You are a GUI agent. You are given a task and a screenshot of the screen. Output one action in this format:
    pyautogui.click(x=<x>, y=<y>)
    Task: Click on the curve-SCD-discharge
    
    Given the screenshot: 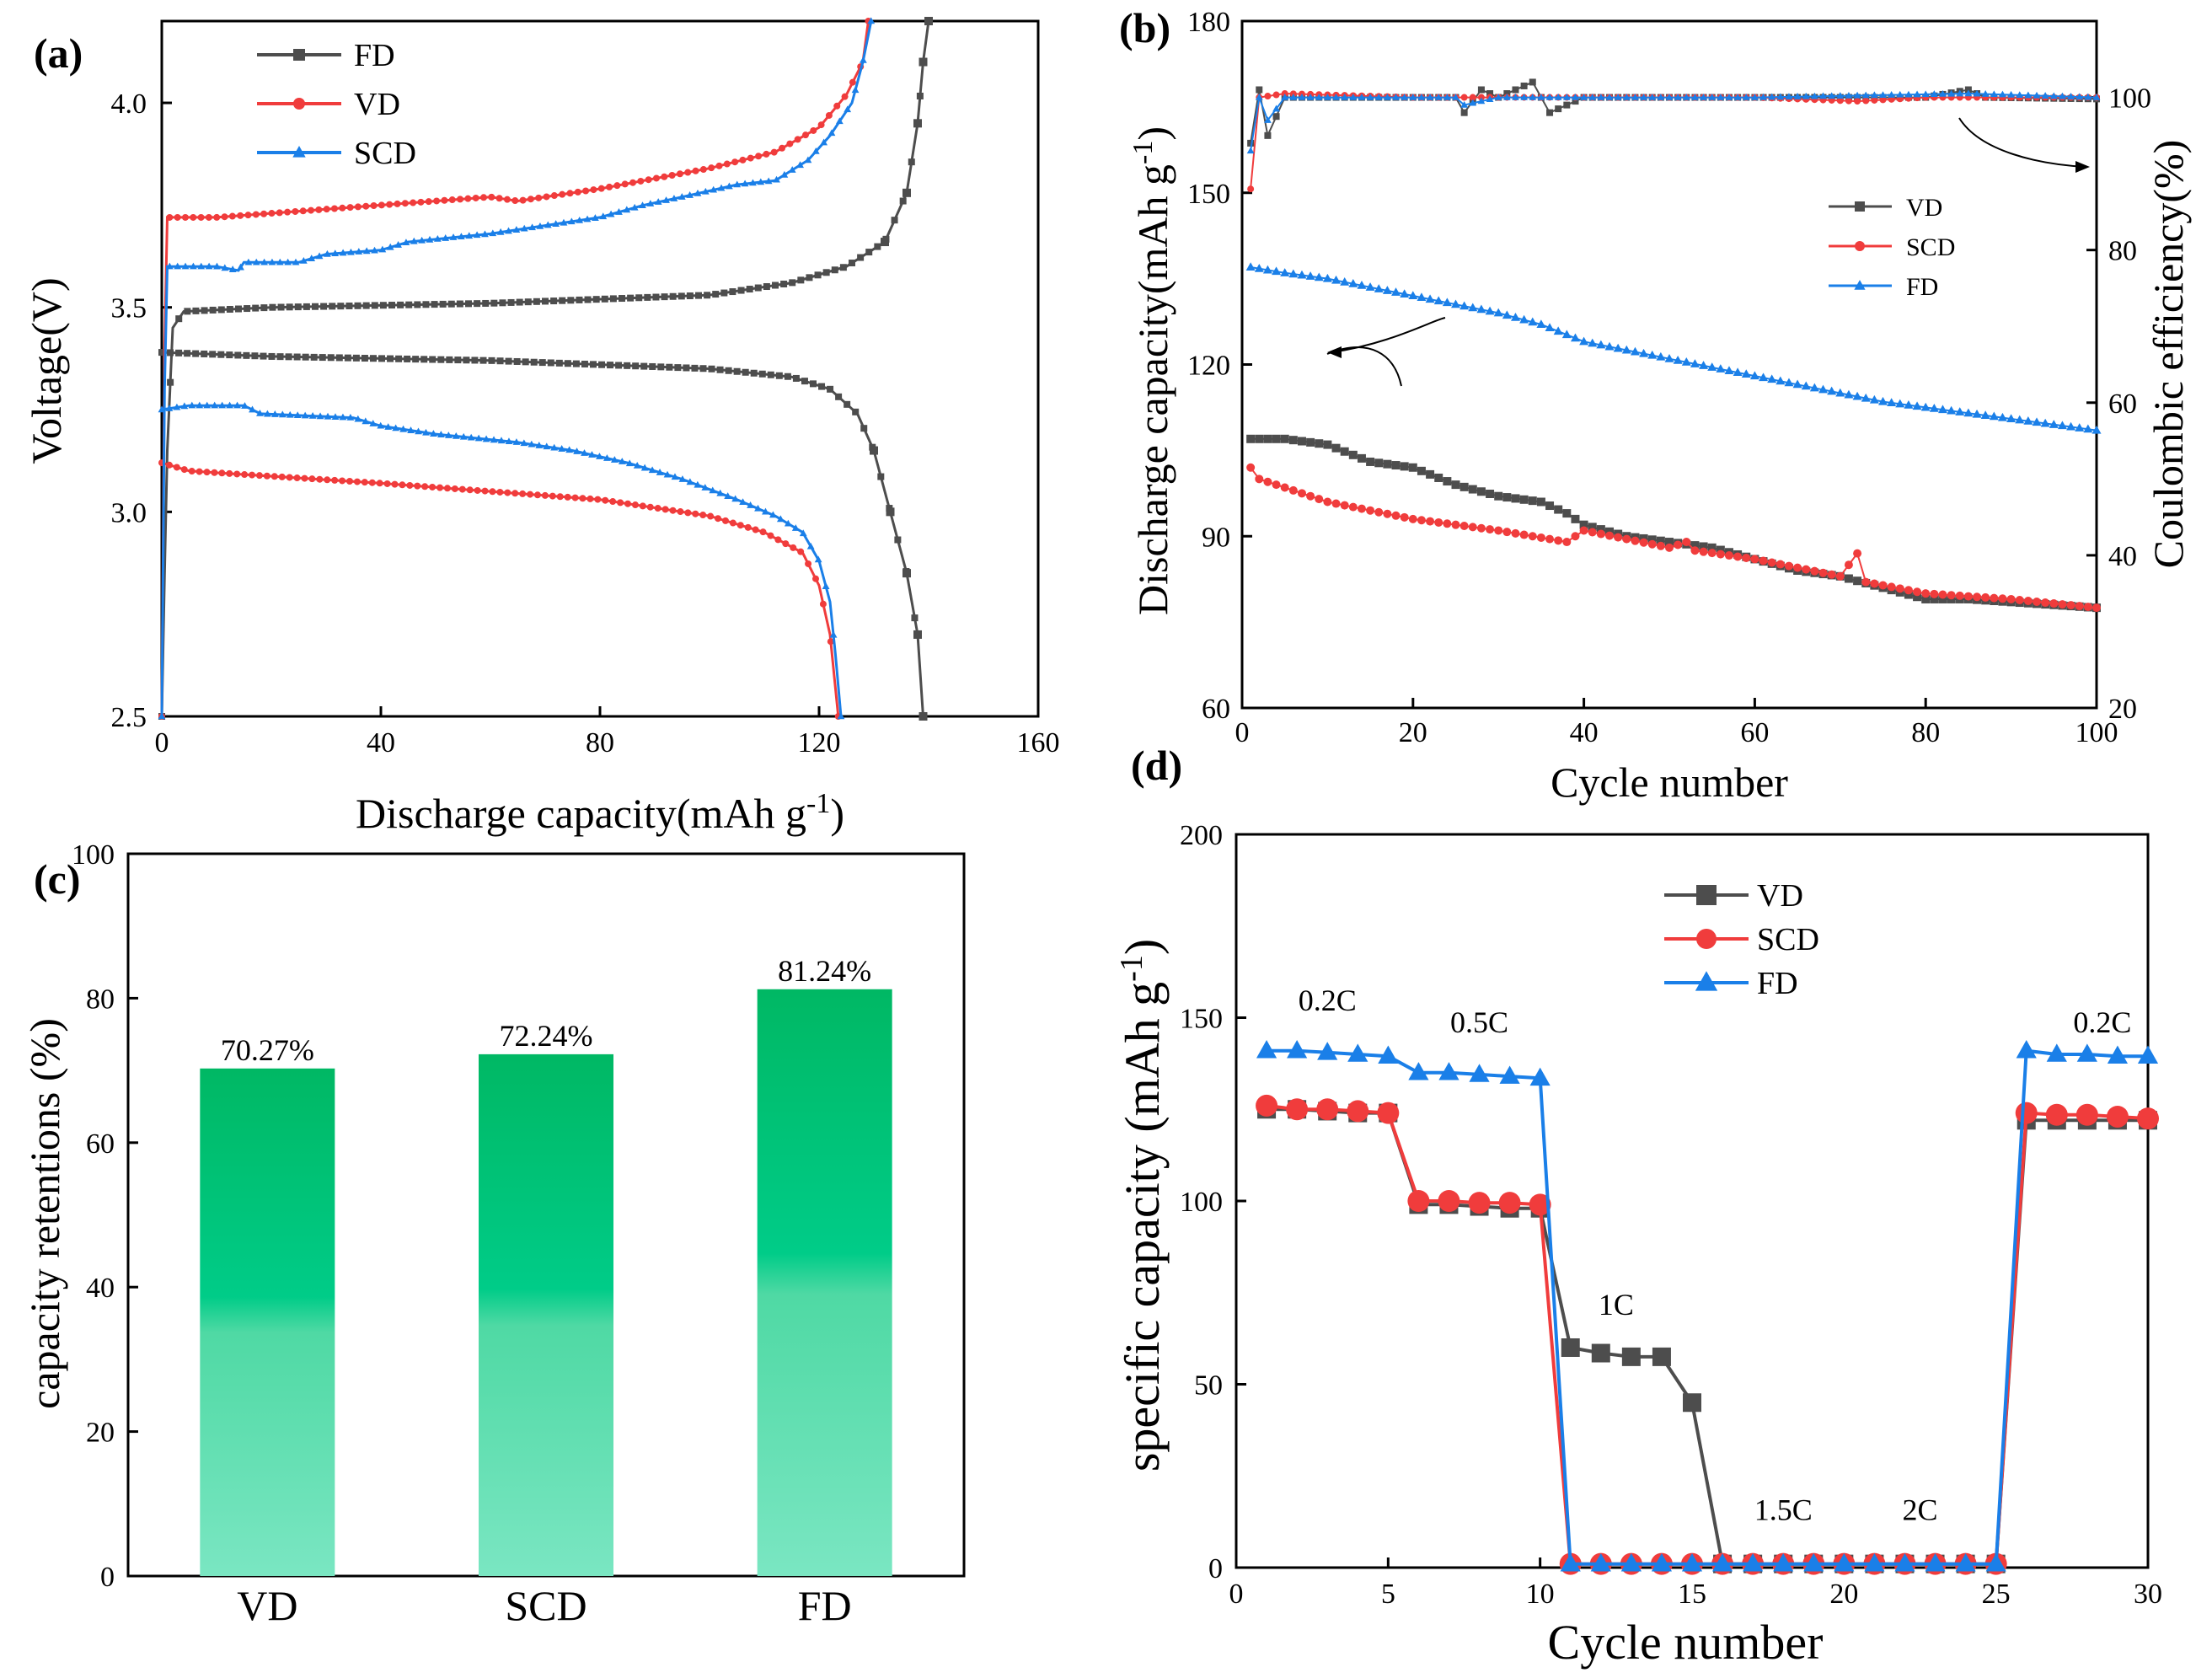 What is the action you would take?
    pyautogui.click(x=502, y=560)
    